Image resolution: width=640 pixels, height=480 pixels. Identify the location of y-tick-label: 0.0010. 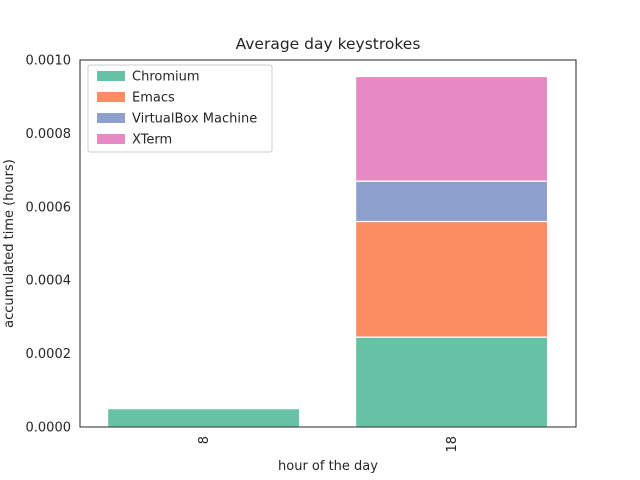
(49, 61).